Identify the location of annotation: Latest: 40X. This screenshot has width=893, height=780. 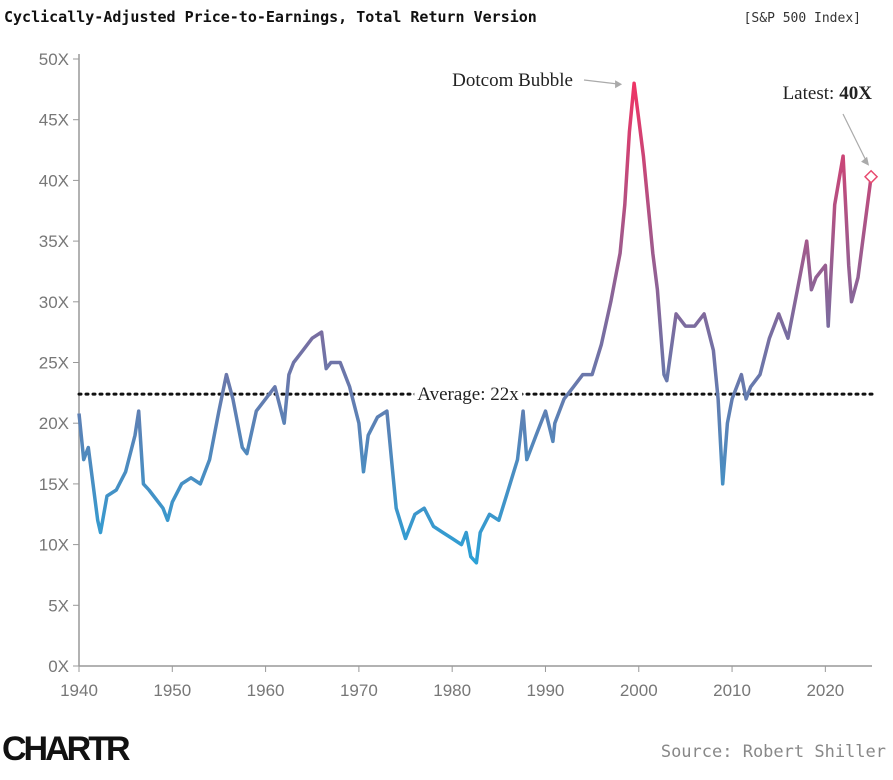
(828, 93).